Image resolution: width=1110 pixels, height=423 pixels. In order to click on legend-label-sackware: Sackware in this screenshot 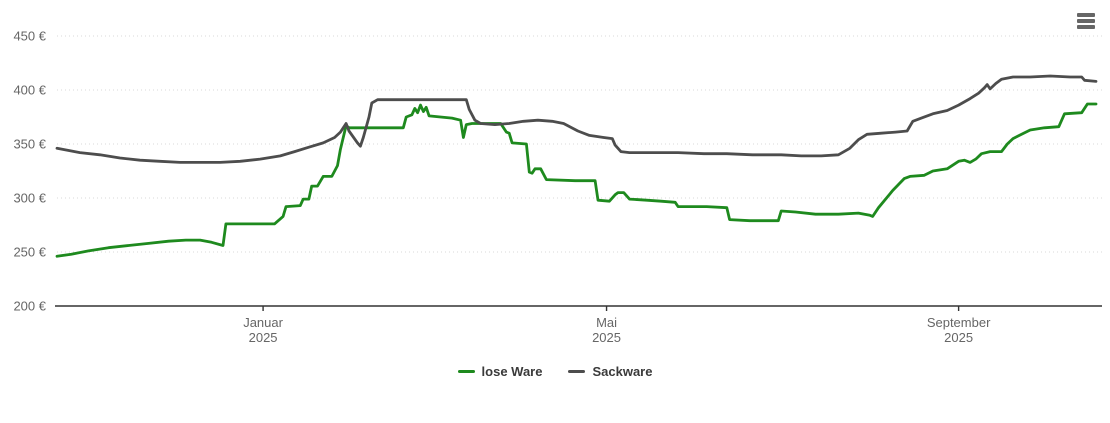, I will do `click(622, 371)`.